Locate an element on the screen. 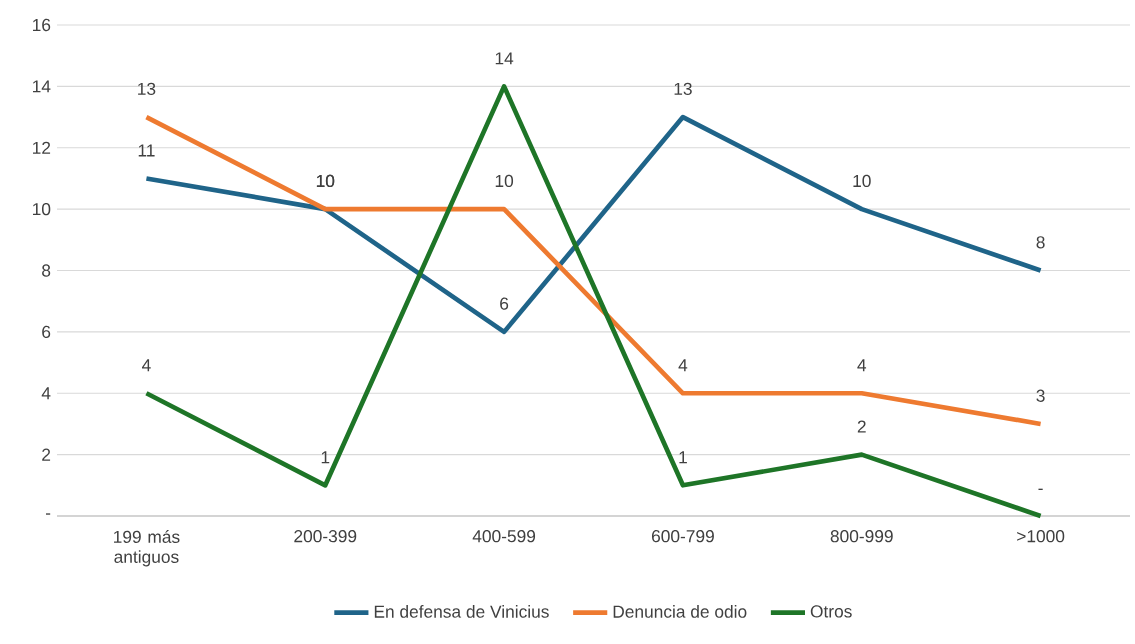 Image resolution: width=1135 pixels, height=644 pixels. y-tick-label: 12 is located at coordinates (42, 147).